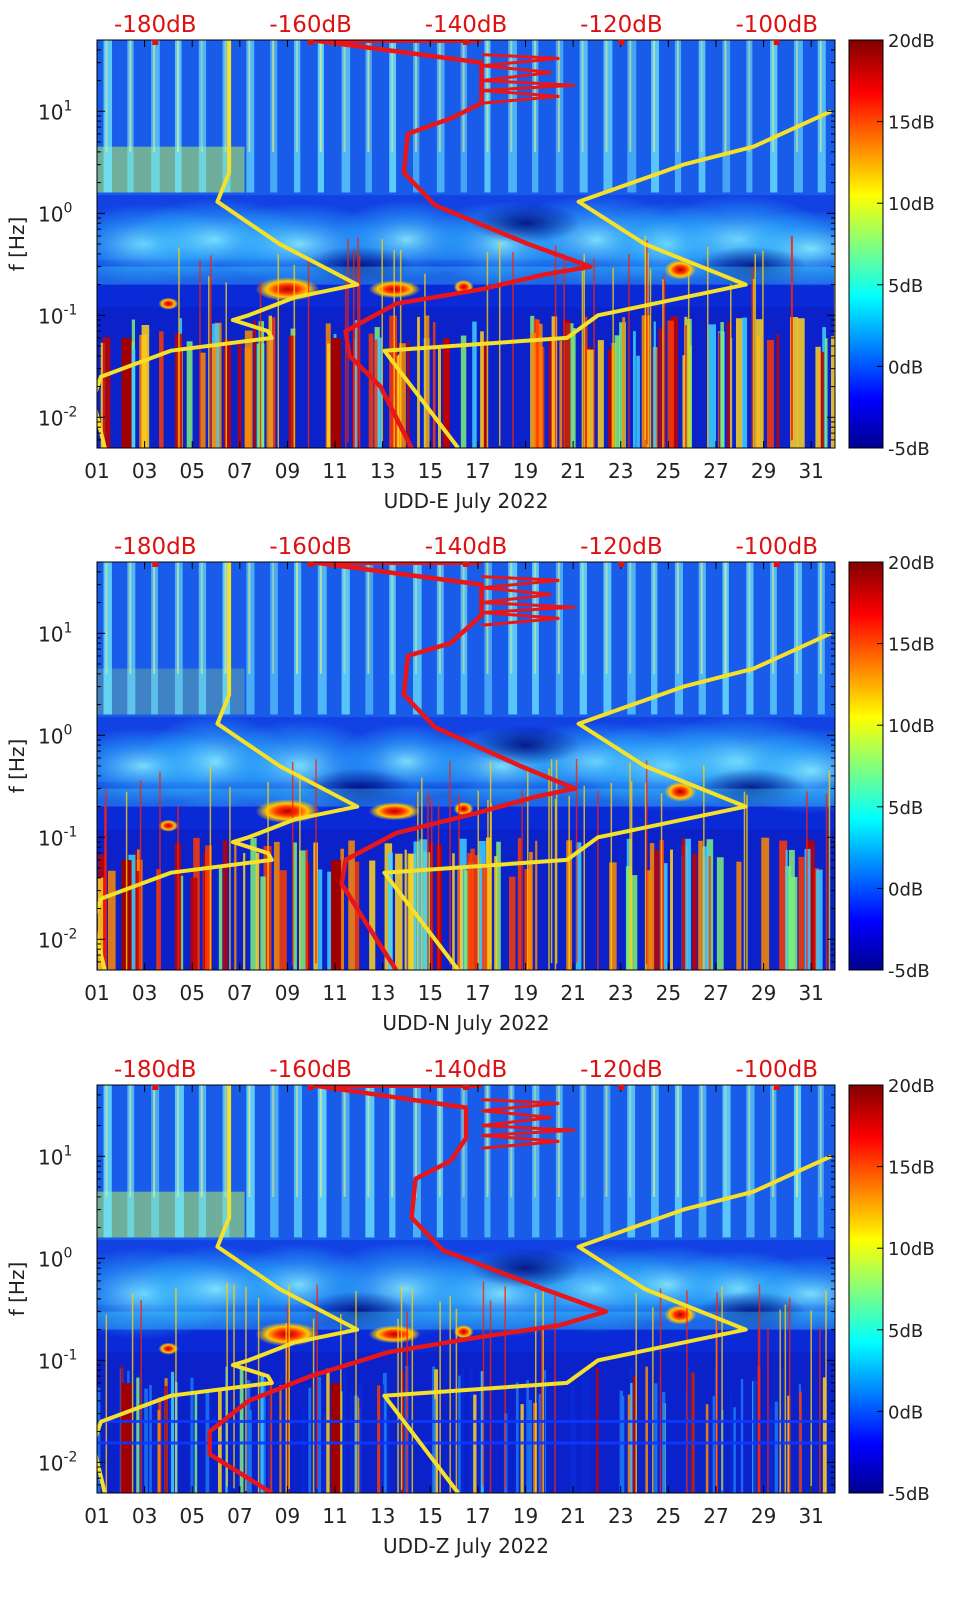 This screenshot has height=1599, width=962. I want to click on x-tick-label: 29, so click(763, 1516).